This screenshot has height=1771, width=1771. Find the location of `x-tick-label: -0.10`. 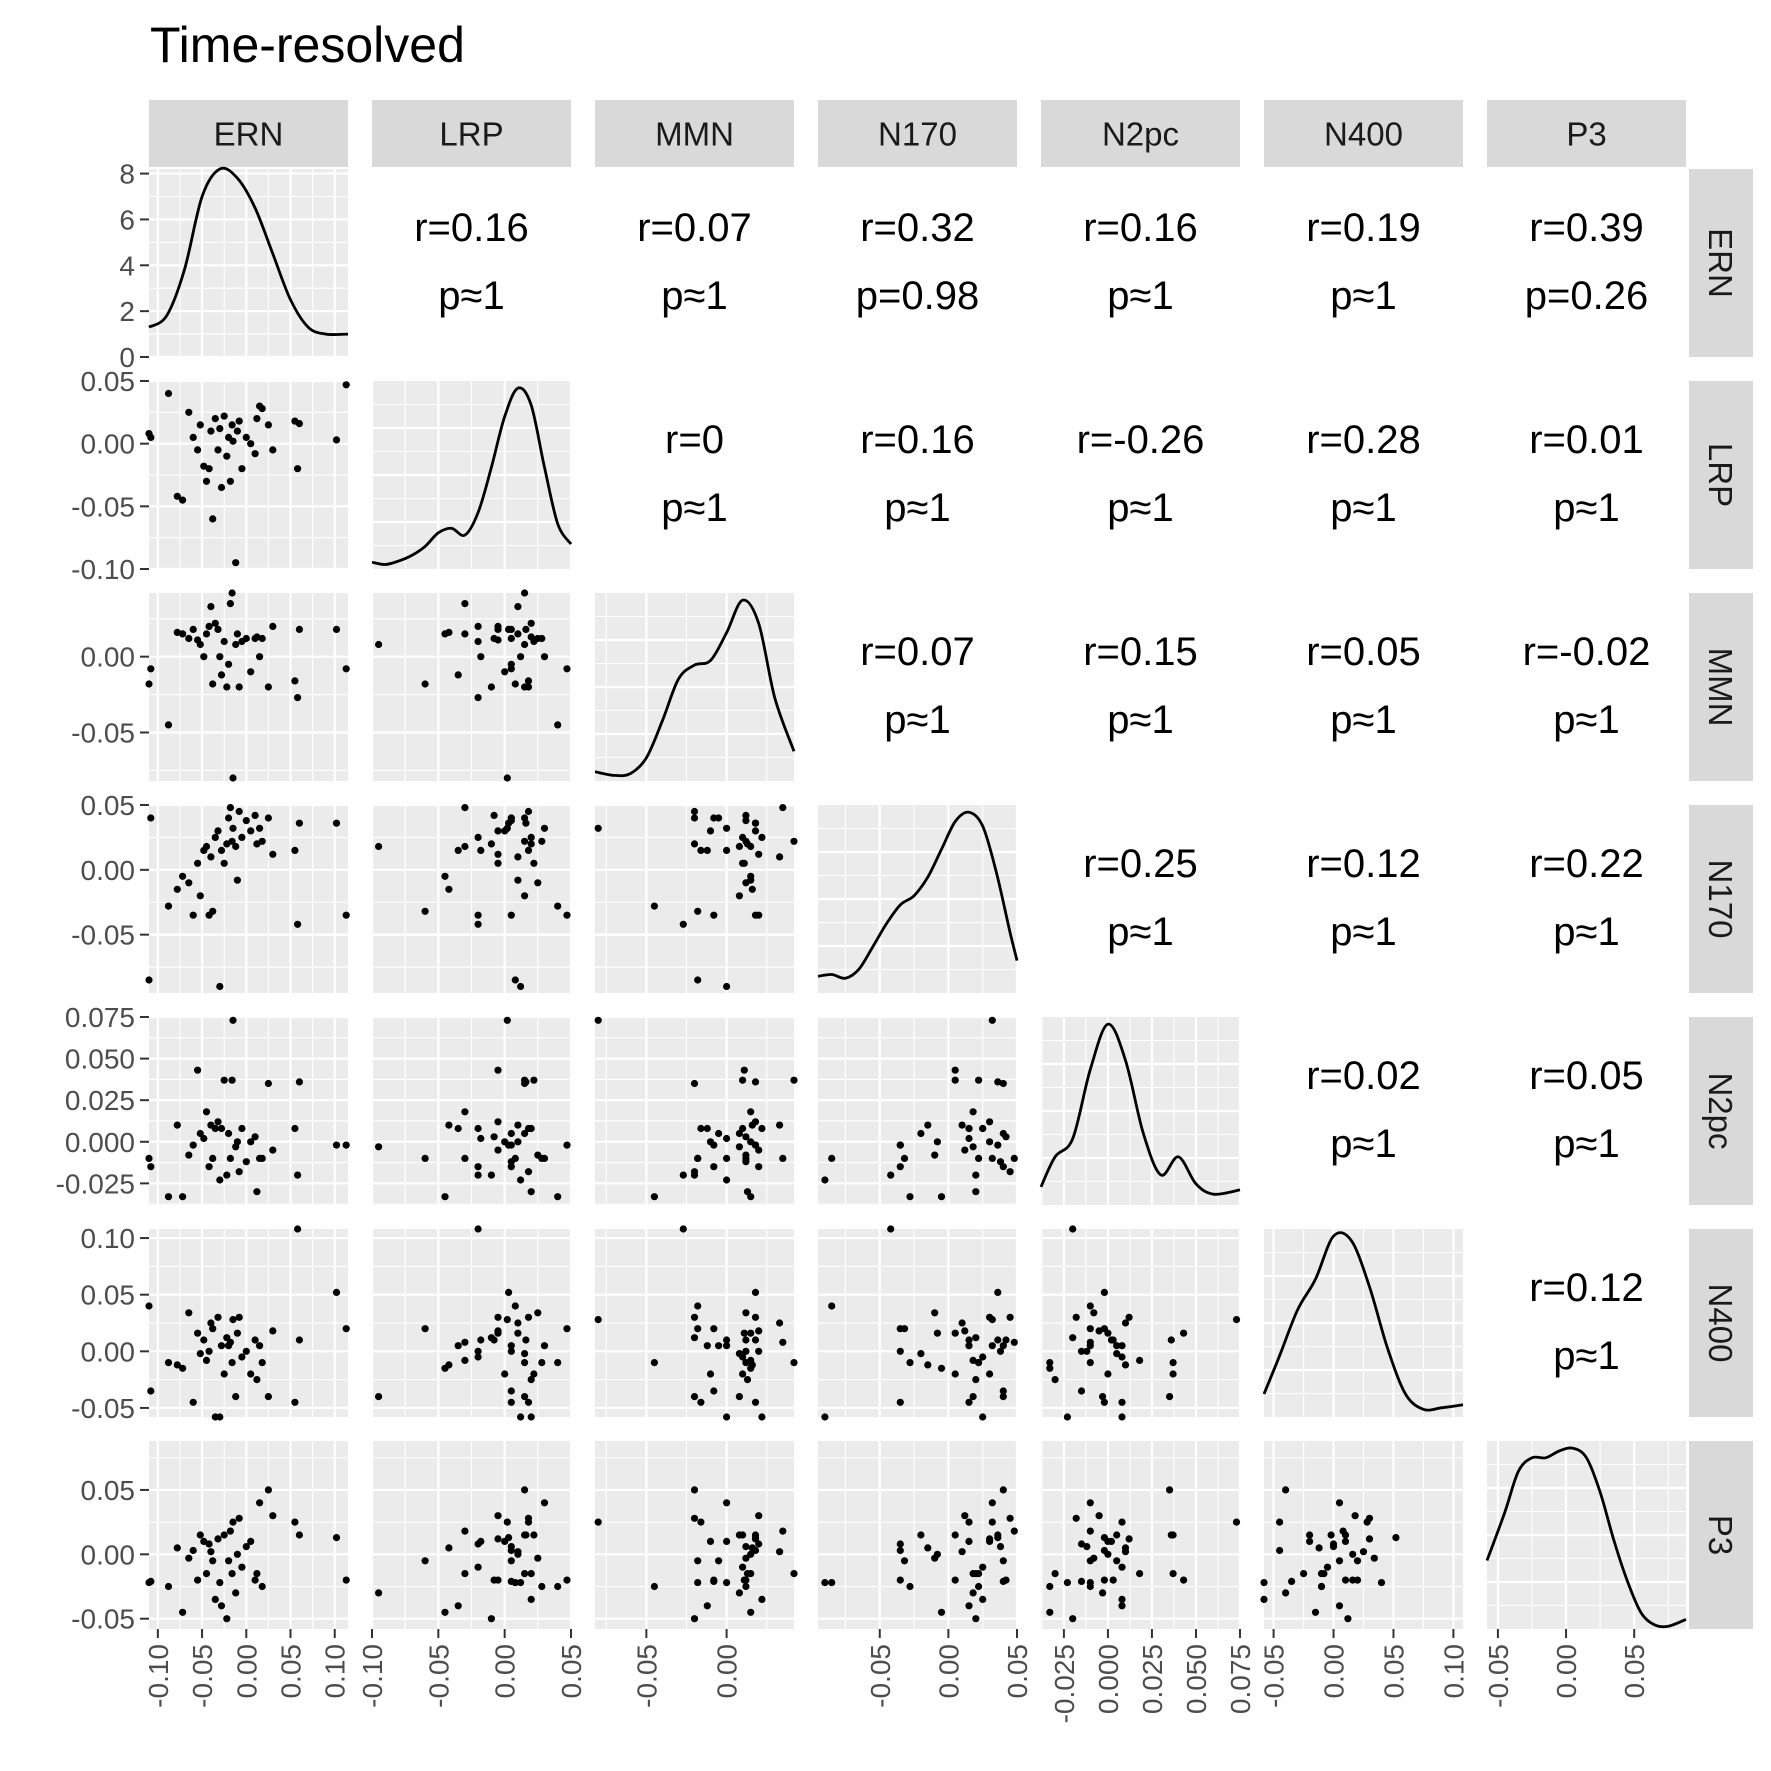

x-tick-label: -0.10 is located at coordinates (158, 1676).